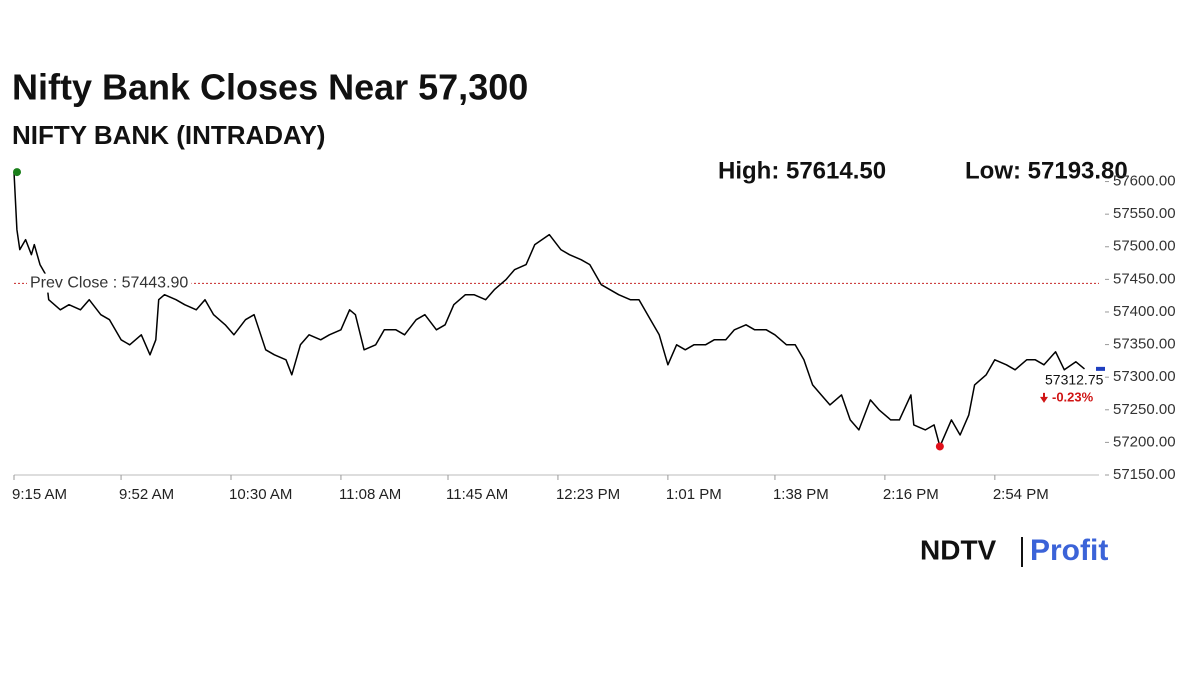 Image resolution: width=1200 pixels, height=674 pixels. Describe the element at coordinates (801, 494) in the screenshot. I see `x-tick-label: 1:38 PM` at that location.